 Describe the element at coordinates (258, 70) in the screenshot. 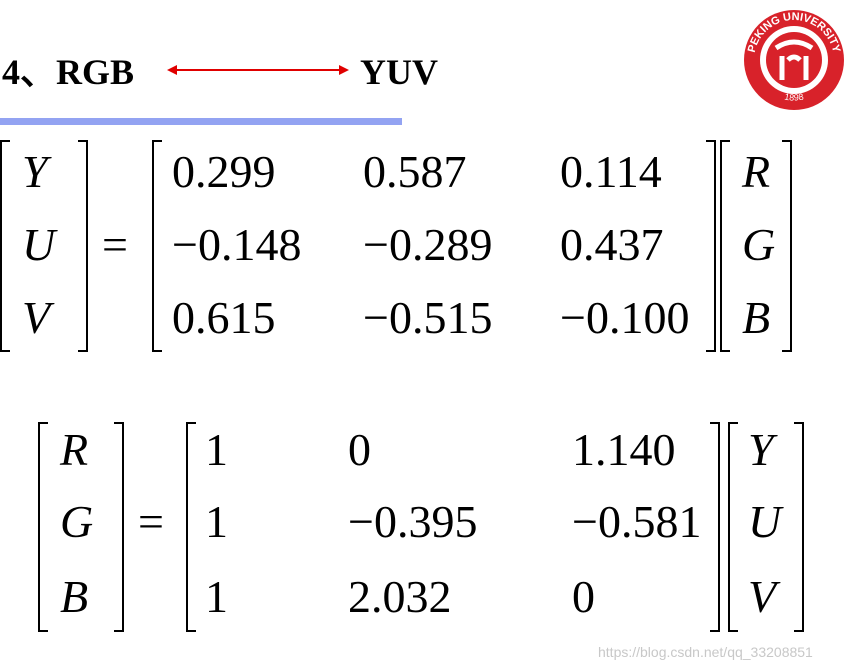

I see `double-arrow` at that location.